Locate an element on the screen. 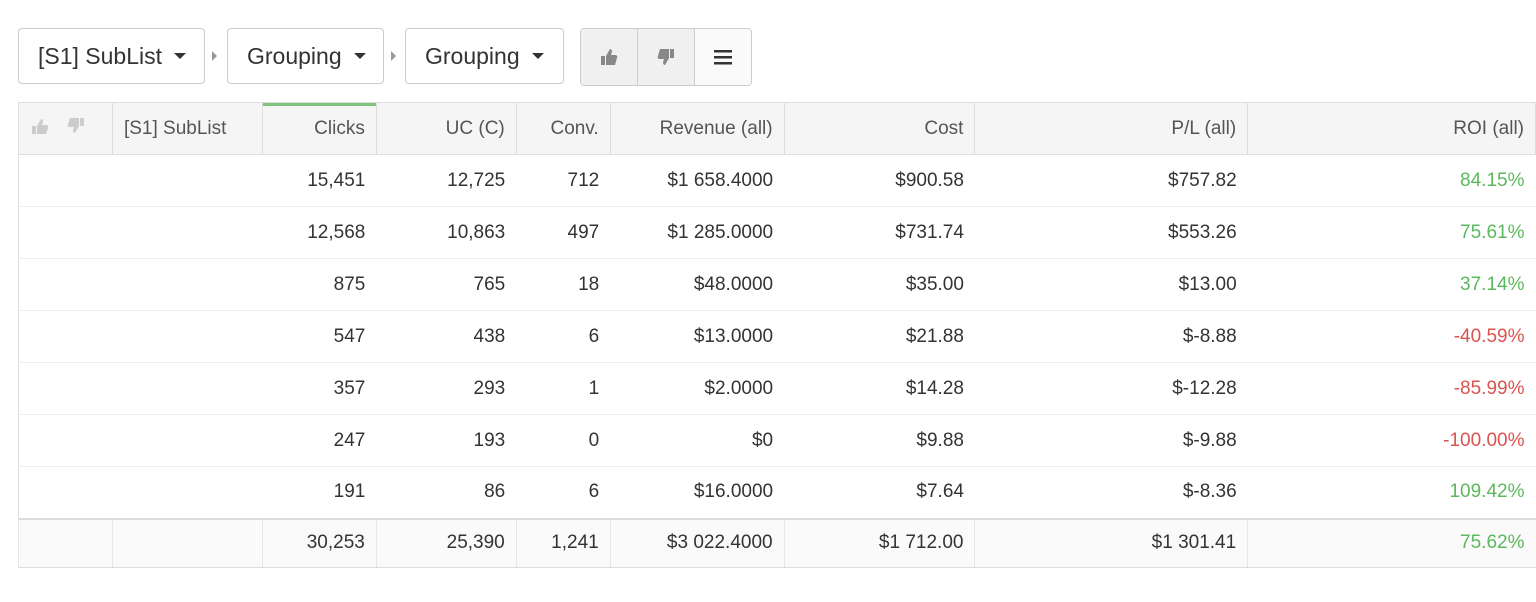 The width and height of the screenshot is (1536, 602). cell: 25,390 is located at coordinates (446, 542).